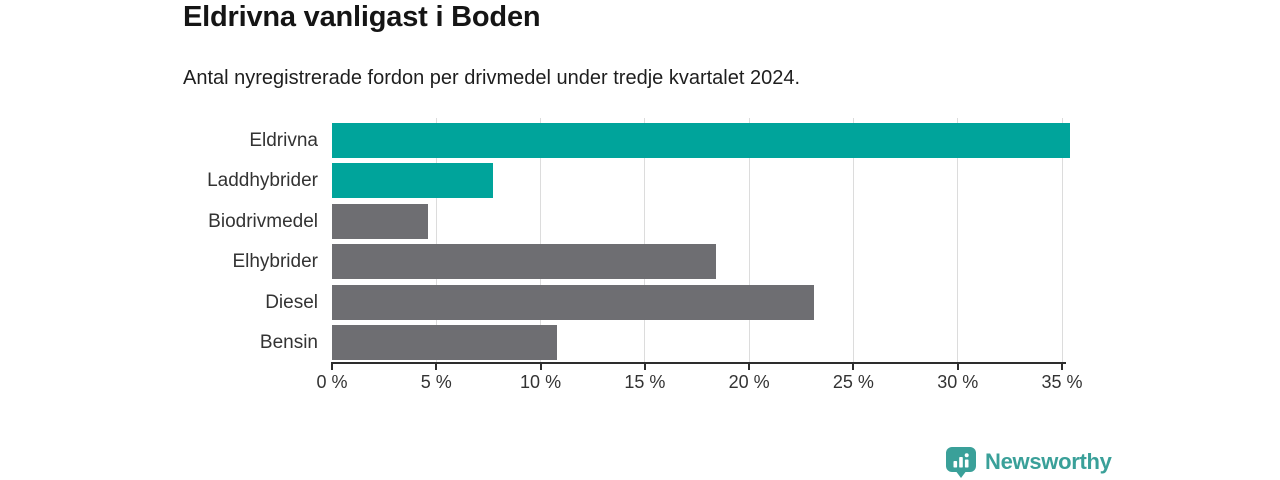 This screenshot has width=1280, height=480. I want to click on x-tick-label: 20 %, so click(749, 382).